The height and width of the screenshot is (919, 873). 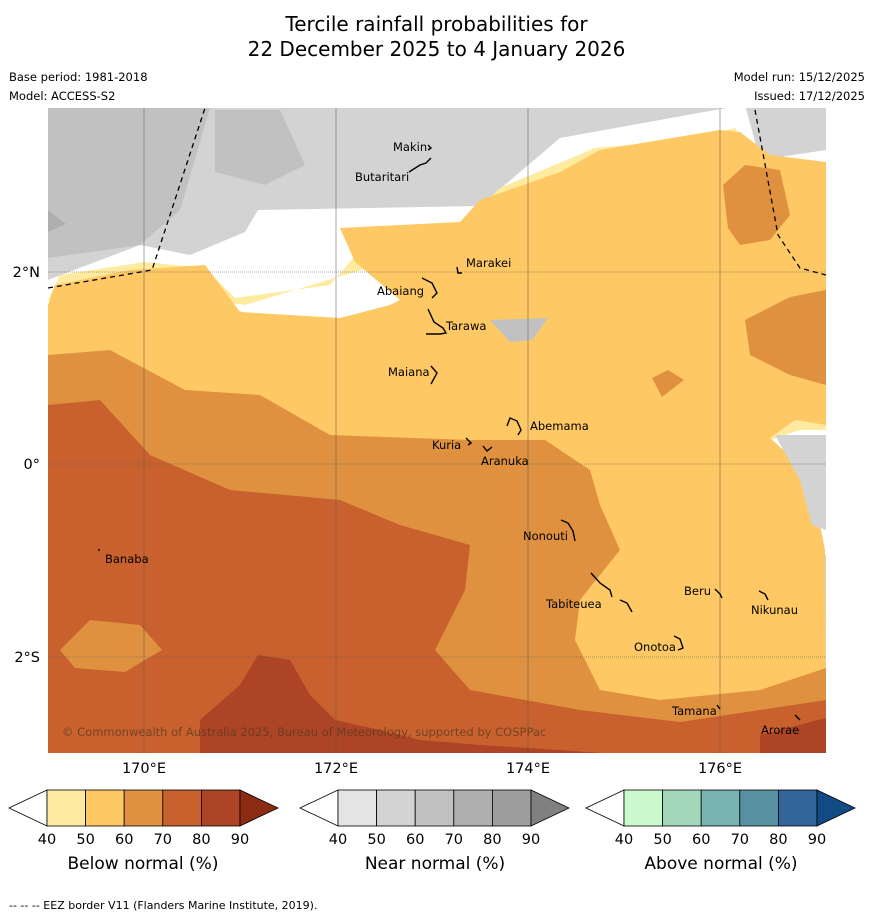 What do you see at coordinates (240, 840) in the screenshot?
I see `below-colorbar-tick: 90` at bounding box center [240, 840].